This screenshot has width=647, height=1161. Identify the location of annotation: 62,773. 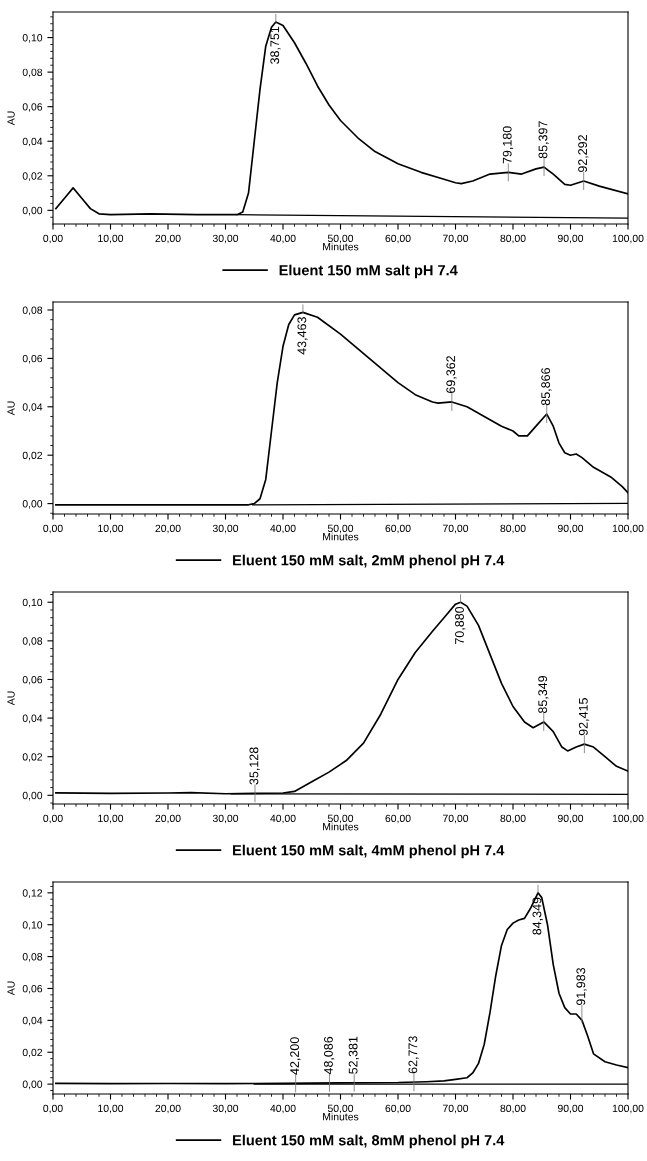
(413, 1055).